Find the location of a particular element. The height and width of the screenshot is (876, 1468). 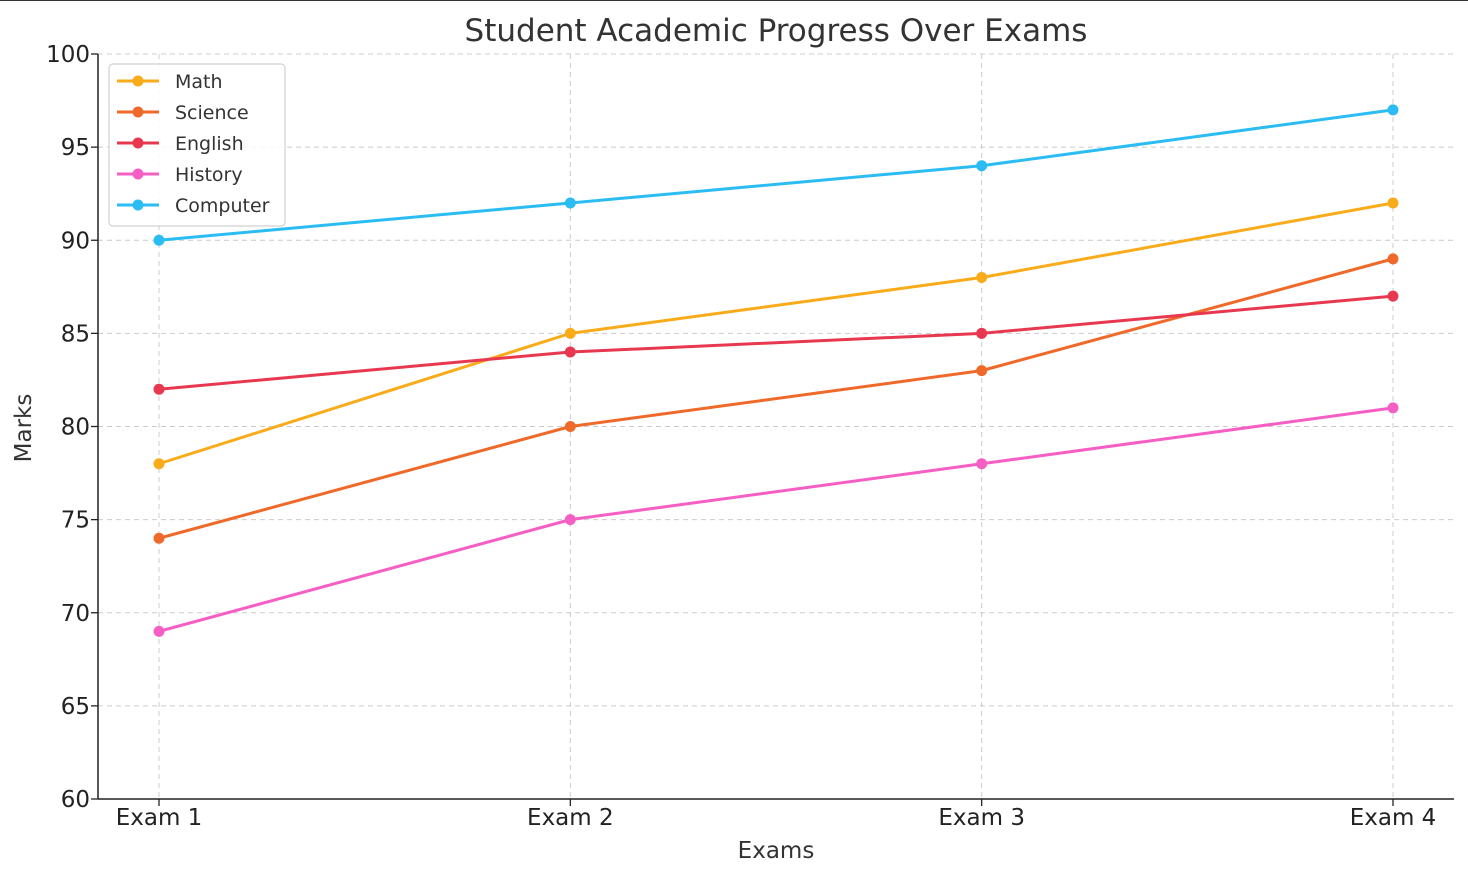

y-tick-label: 70 is located at coordinates (75, 614).